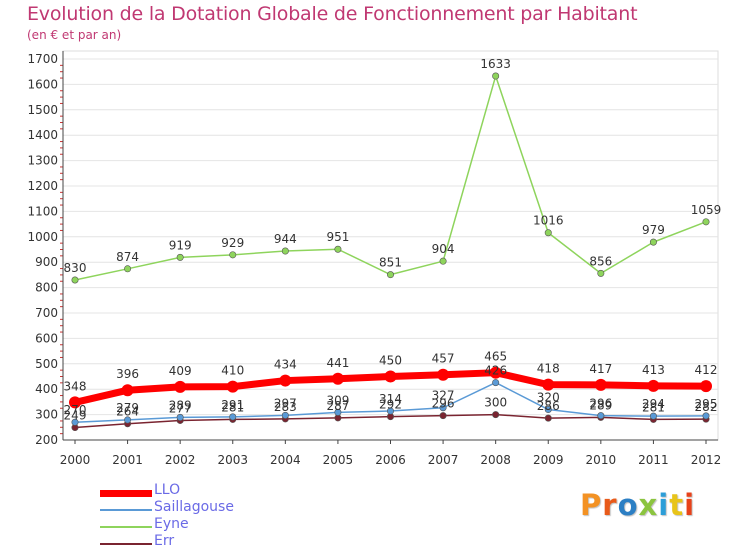 This screenshot has height=552, width=750. Describe the element at coordinates (600, 369) in the screenshot. I see `data-label-llo: 417` at that location.